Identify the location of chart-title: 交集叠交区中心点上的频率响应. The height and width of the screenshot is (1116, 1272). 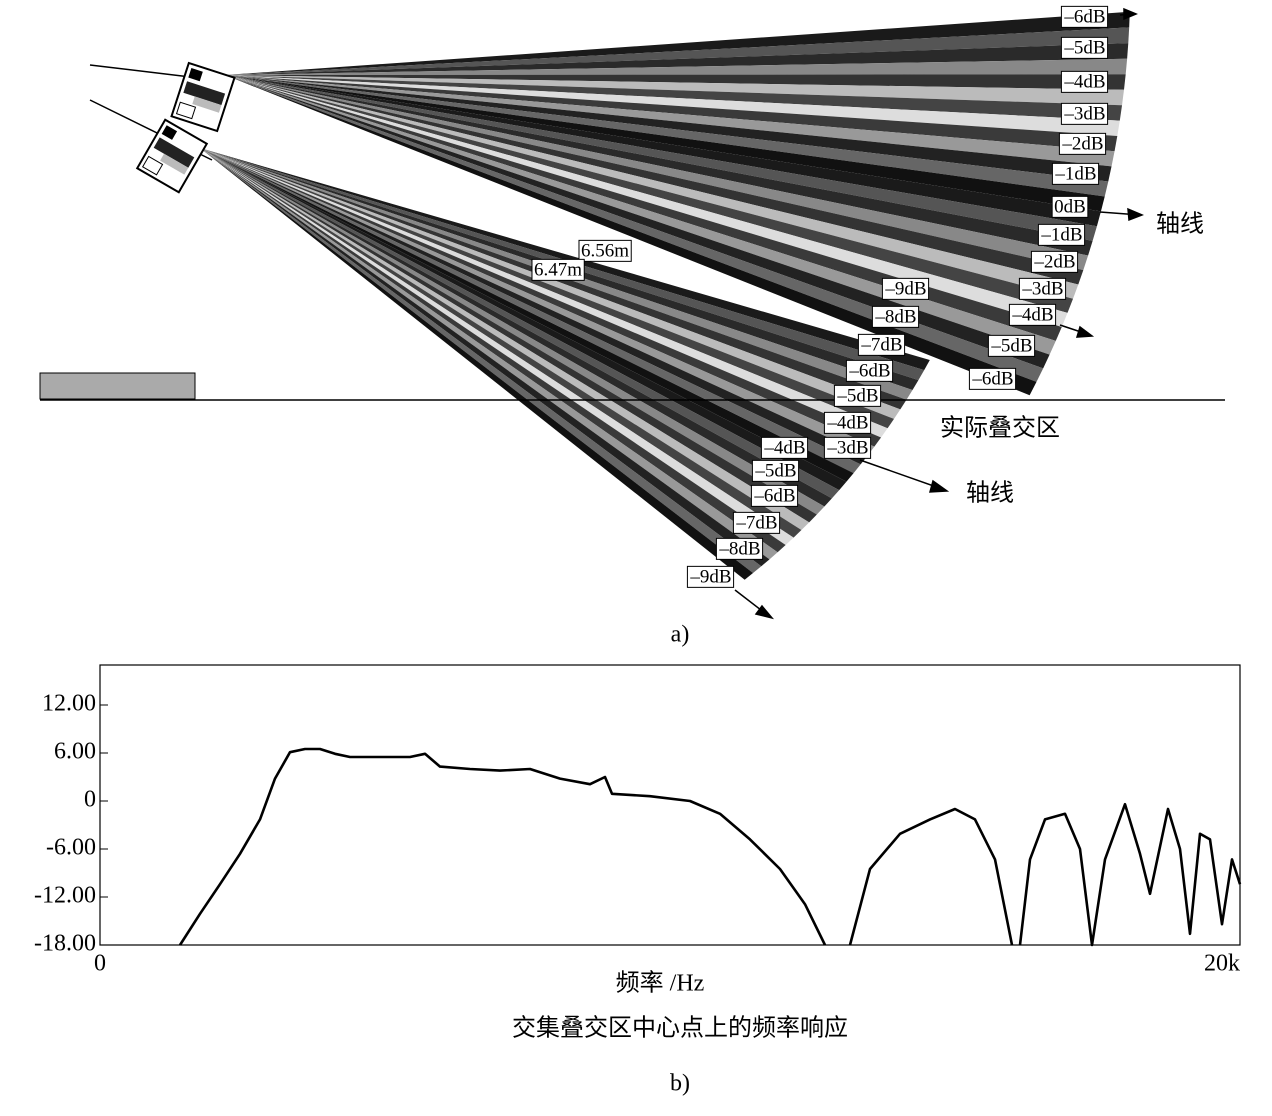
(680, 1028).